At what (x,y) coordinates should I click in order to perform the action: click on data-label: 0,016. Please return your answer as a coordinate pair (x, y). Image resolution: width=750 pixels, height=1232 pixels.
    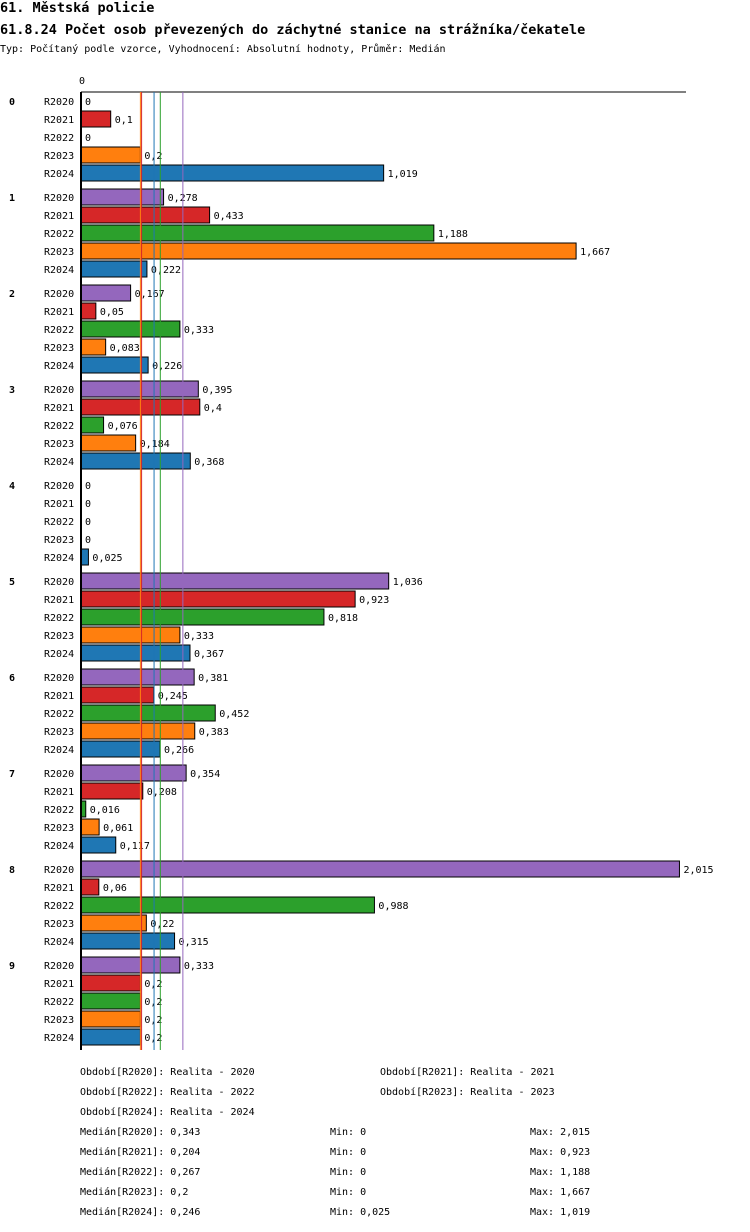
    Looking at the image, I should click on (105, 810).